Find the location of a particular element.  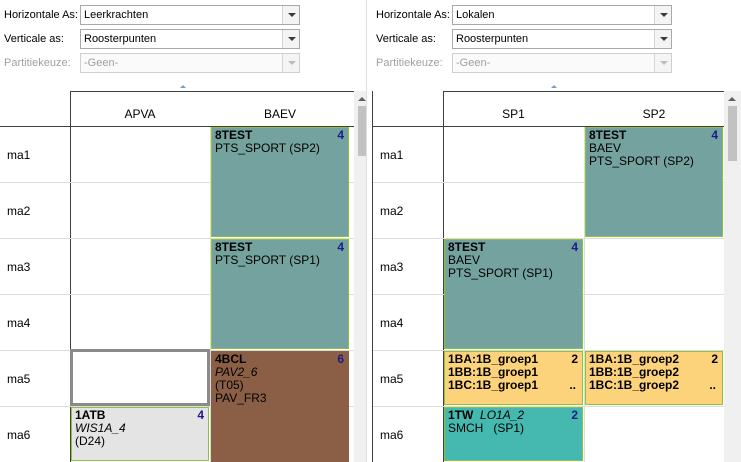

horizontal-axis-value: Leerkrachten is located at coordinates (116, 15).